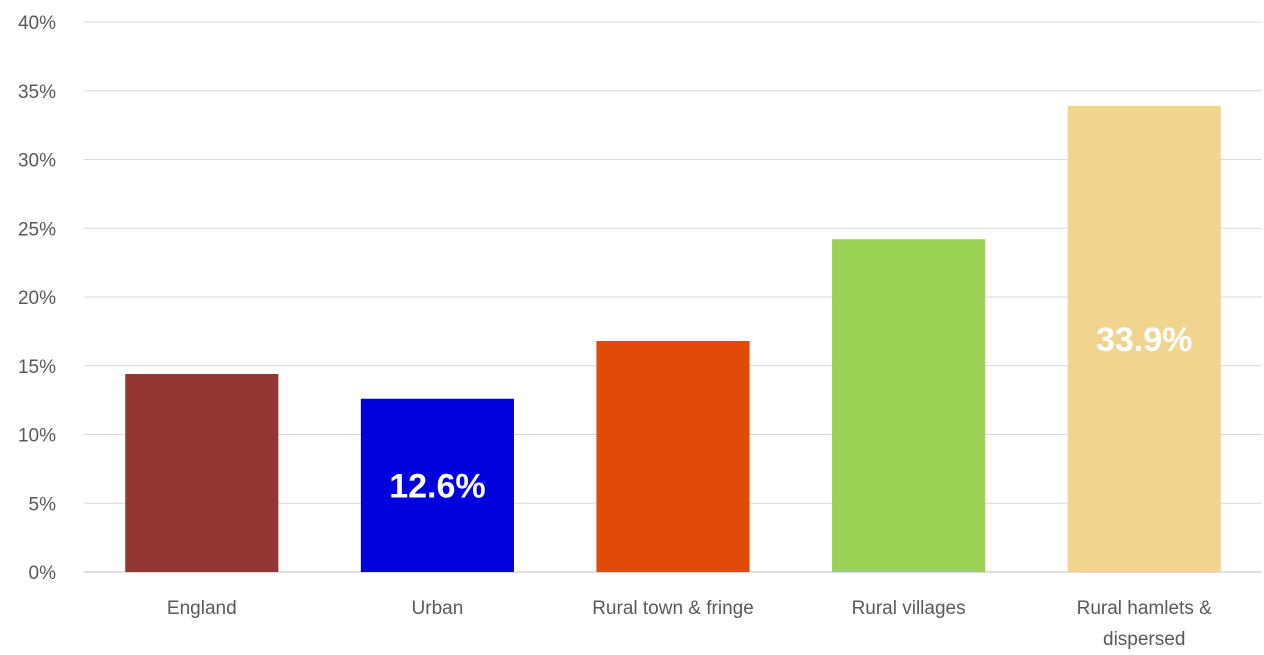  I want to click on y-tick-label: 40%, so click(37, 23).